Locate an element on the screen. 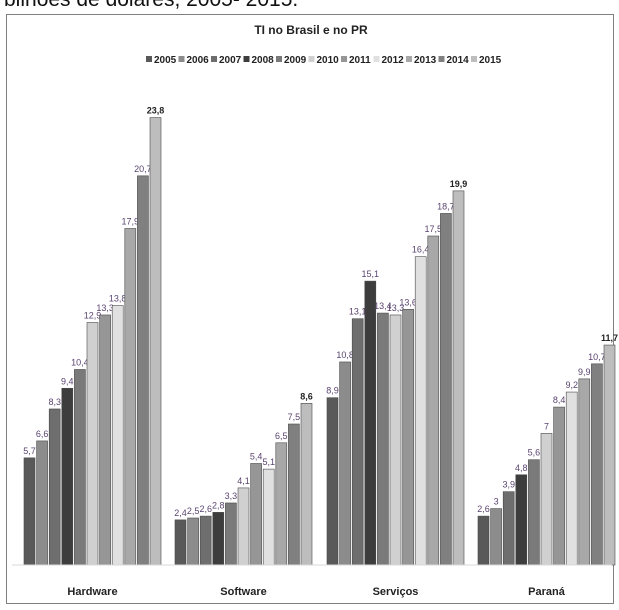 The image size is (619, 610). value-label-serviços-2013: 17,5 is located at coordinates (434, 229).